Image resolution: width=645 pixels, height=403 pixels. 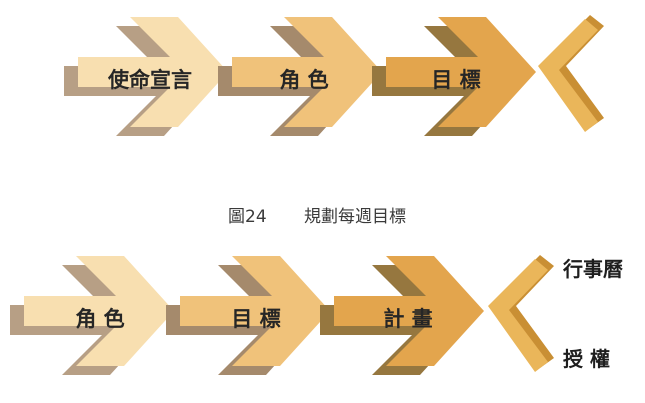 I want to click on top-step-2: 角 色, so click(x=300, y=76).